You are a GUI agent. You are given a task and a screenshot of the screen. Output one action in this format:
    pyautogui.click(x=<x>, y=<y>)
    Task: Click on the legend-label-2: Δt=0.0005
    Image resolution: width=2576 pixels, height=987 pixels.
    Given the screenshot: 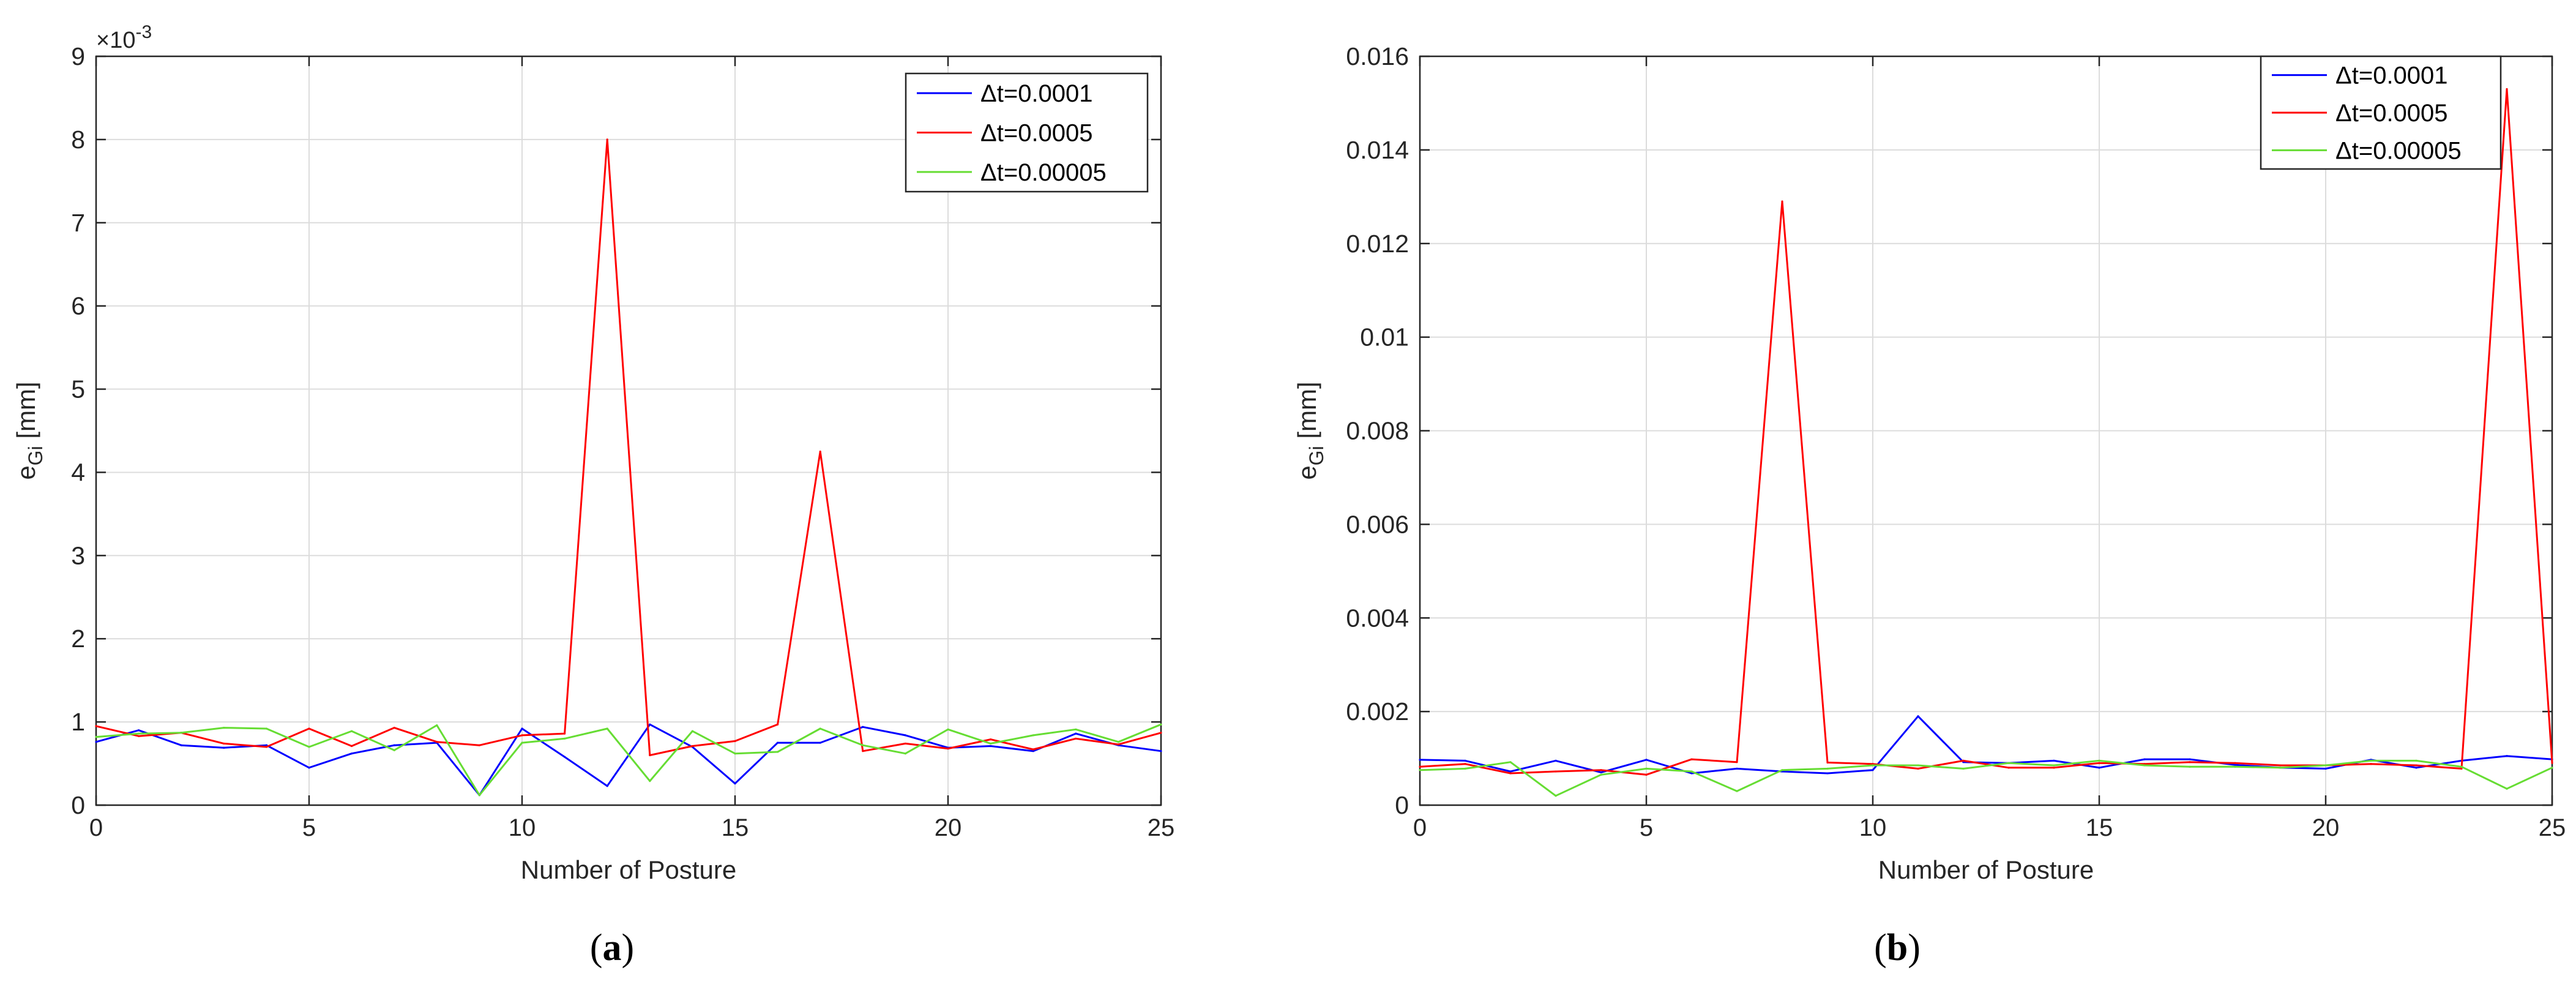 What is the action you would take?
    pyautogui.click(x=2391, y=113)
    